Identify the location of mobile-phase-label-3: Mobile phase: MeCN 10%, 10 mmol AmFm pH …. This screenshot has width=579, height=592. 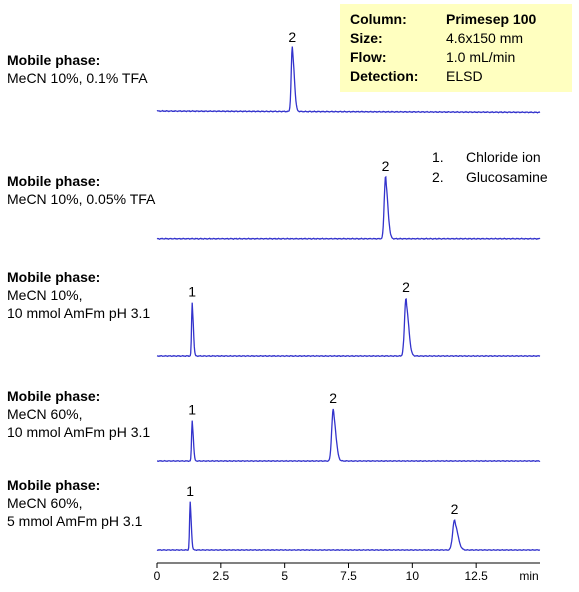
(78, 295).